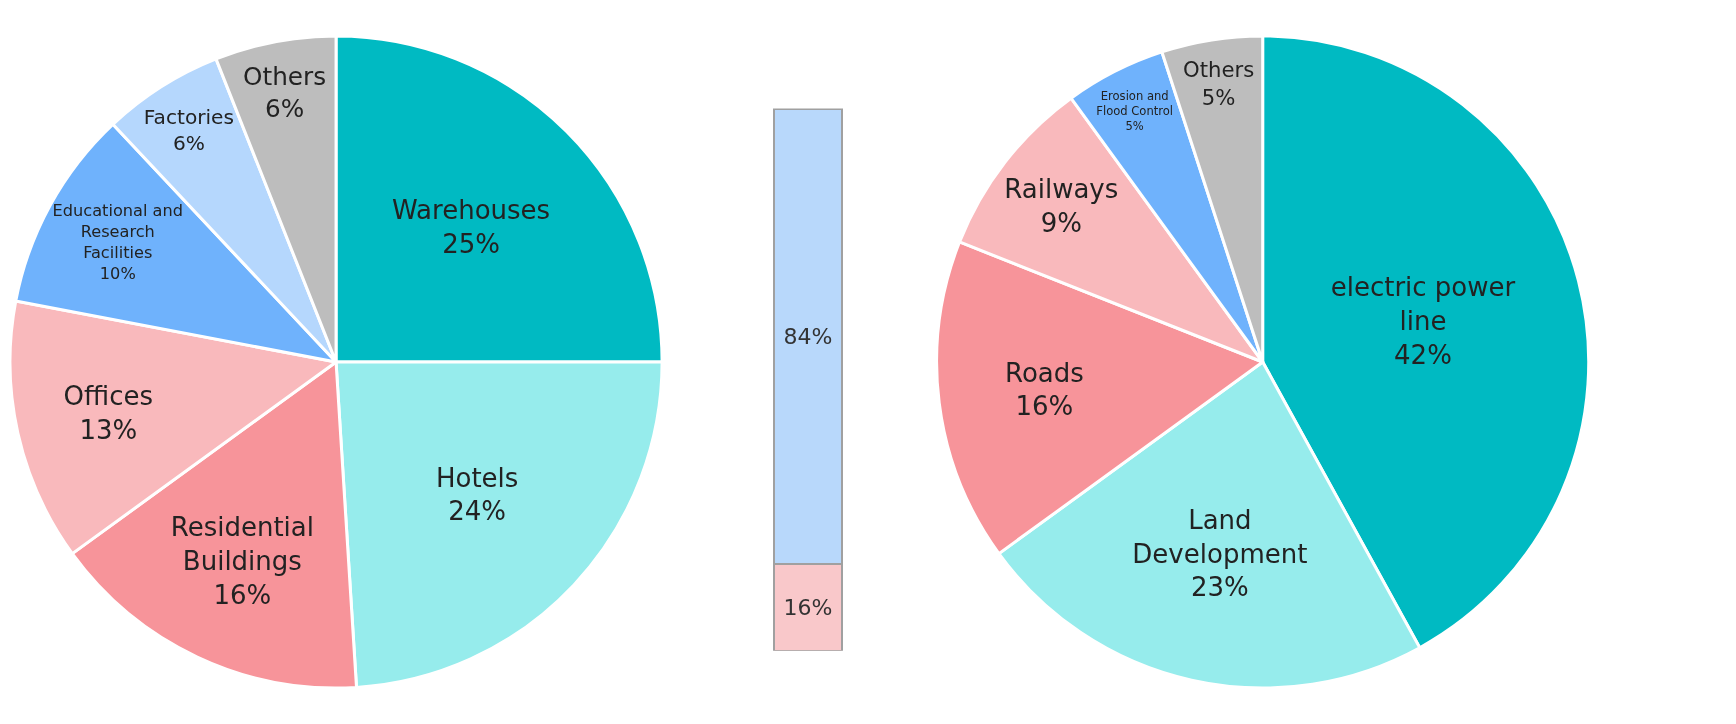 The width and height of the screenshot is (1736, 724). Describe the element at coordinates (1220, 536) in the screenshot. I see `slice-label: Land Development` at that location.